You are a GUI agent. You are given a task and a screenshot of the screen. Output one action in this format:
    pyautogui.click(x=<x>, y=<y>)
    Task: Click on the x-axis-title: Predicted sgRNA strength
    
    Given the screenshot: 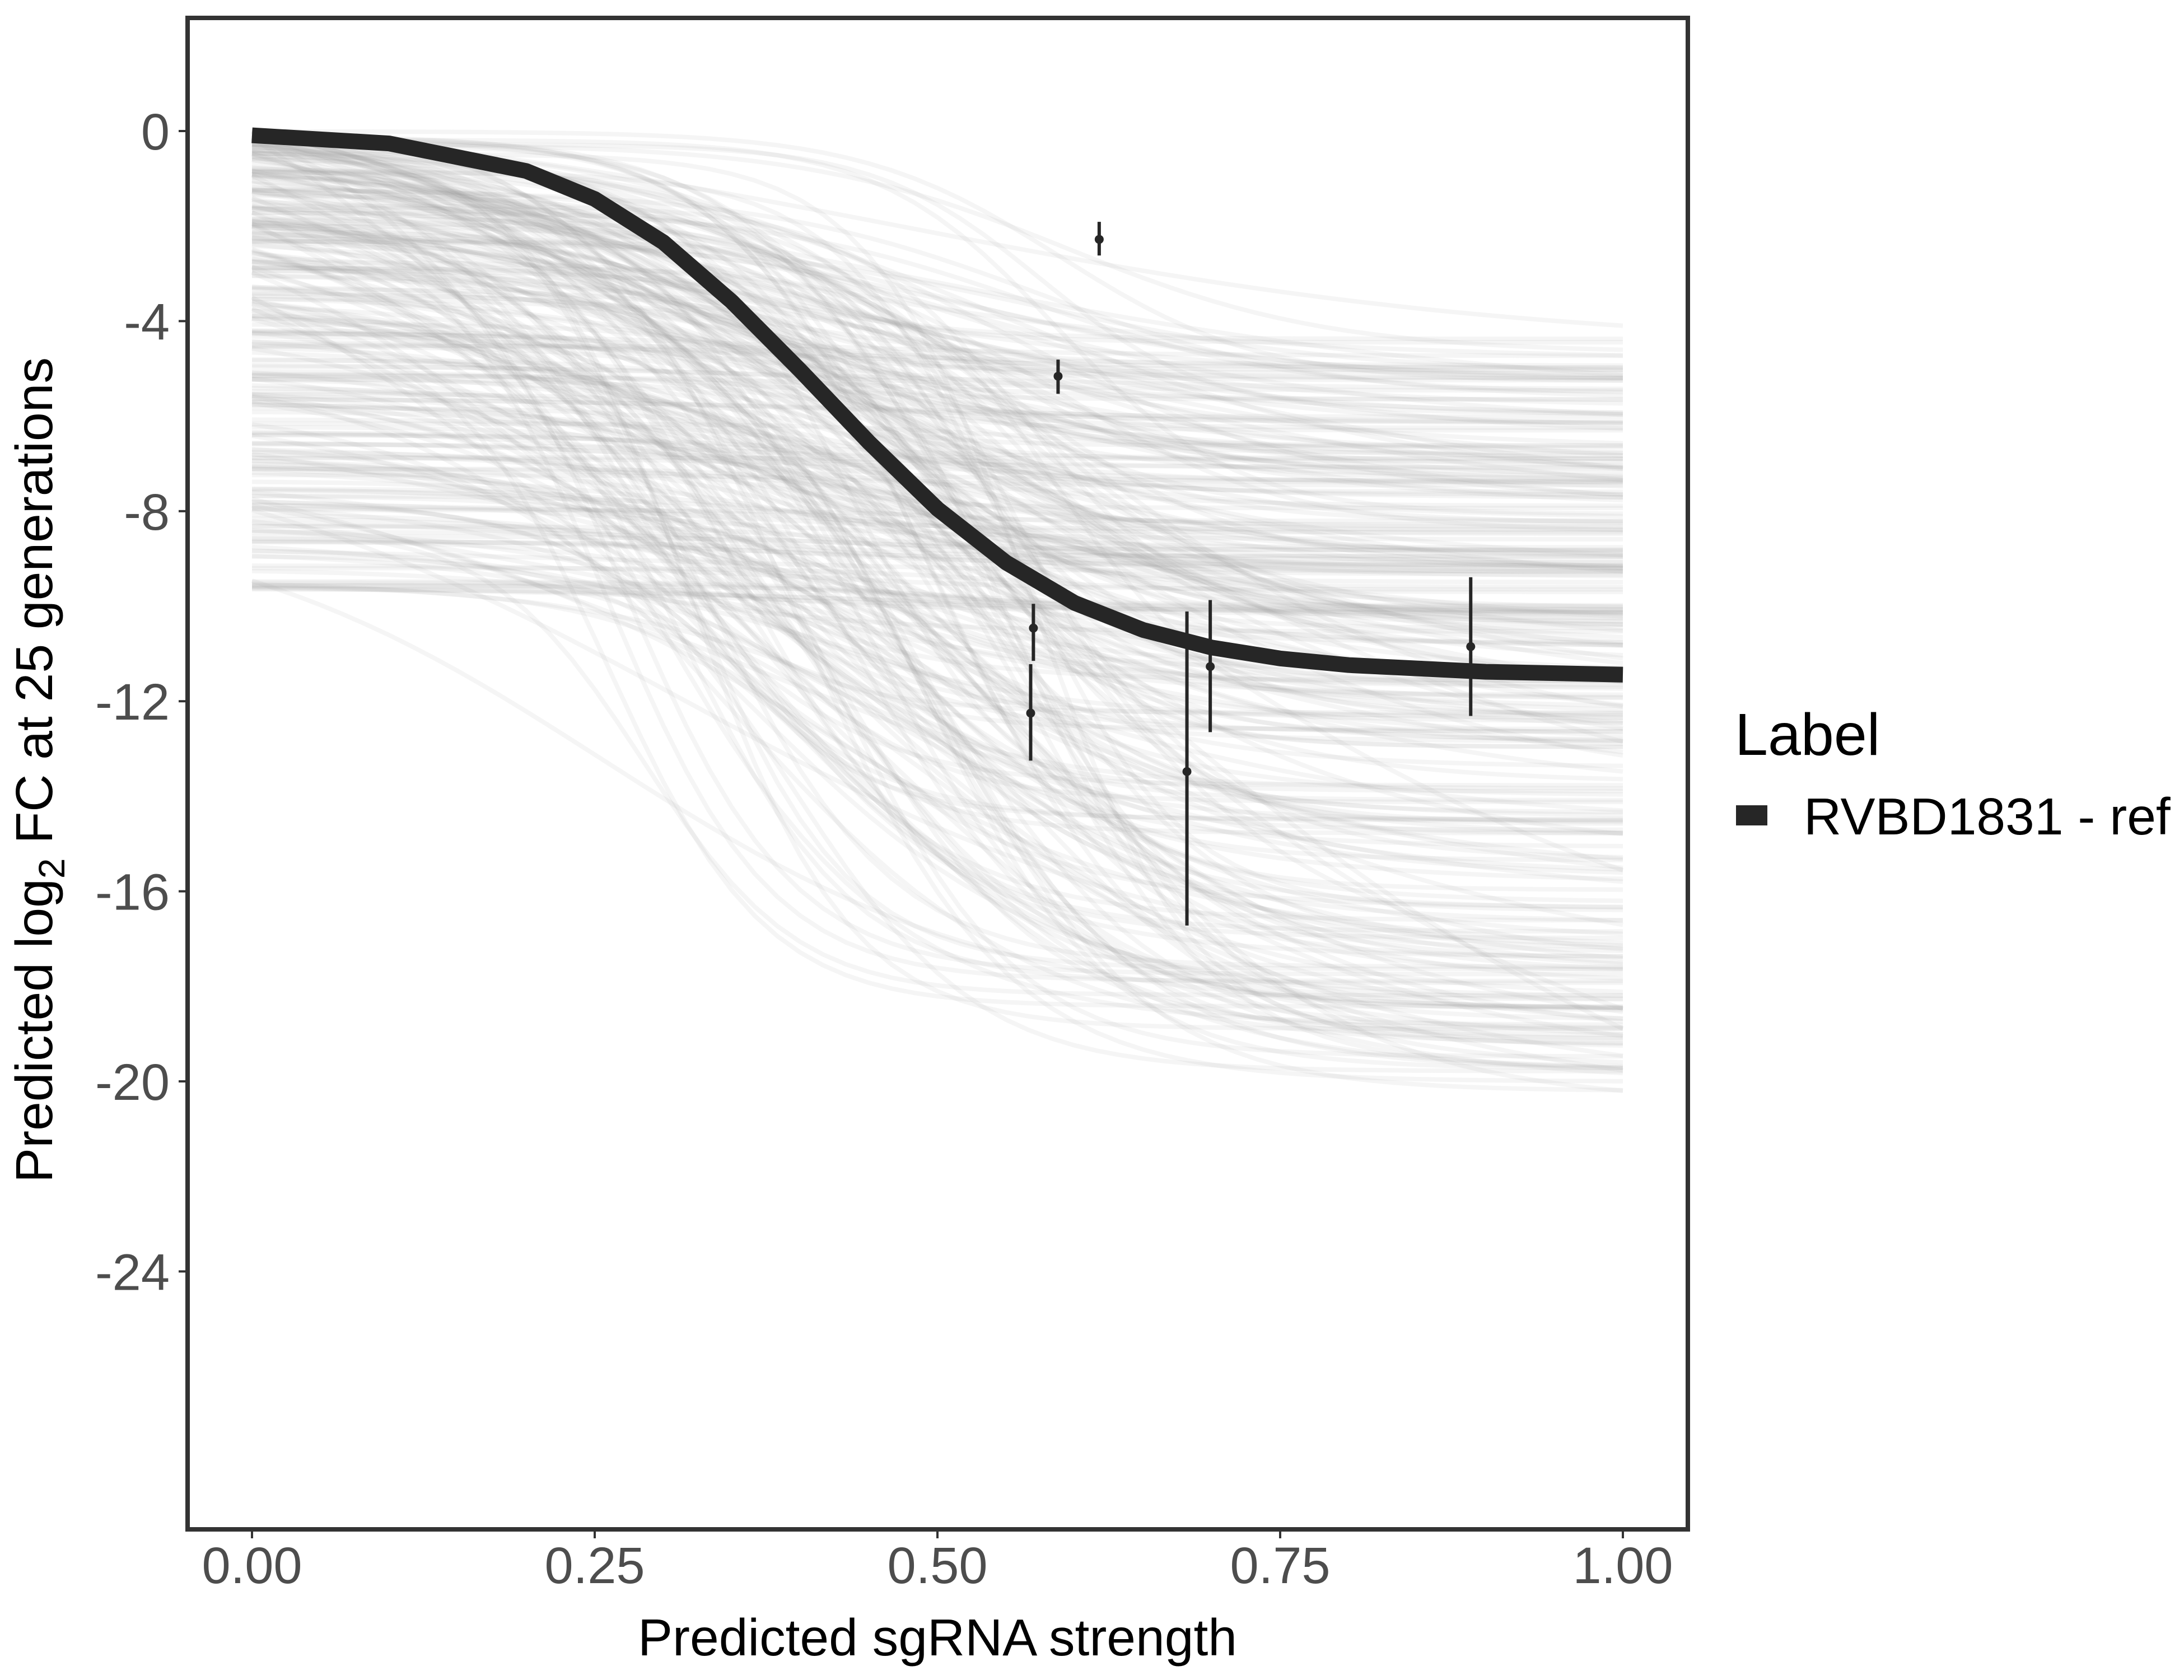 What is the action you would take?
    pyautogui.click(x=938, y=1638)
    